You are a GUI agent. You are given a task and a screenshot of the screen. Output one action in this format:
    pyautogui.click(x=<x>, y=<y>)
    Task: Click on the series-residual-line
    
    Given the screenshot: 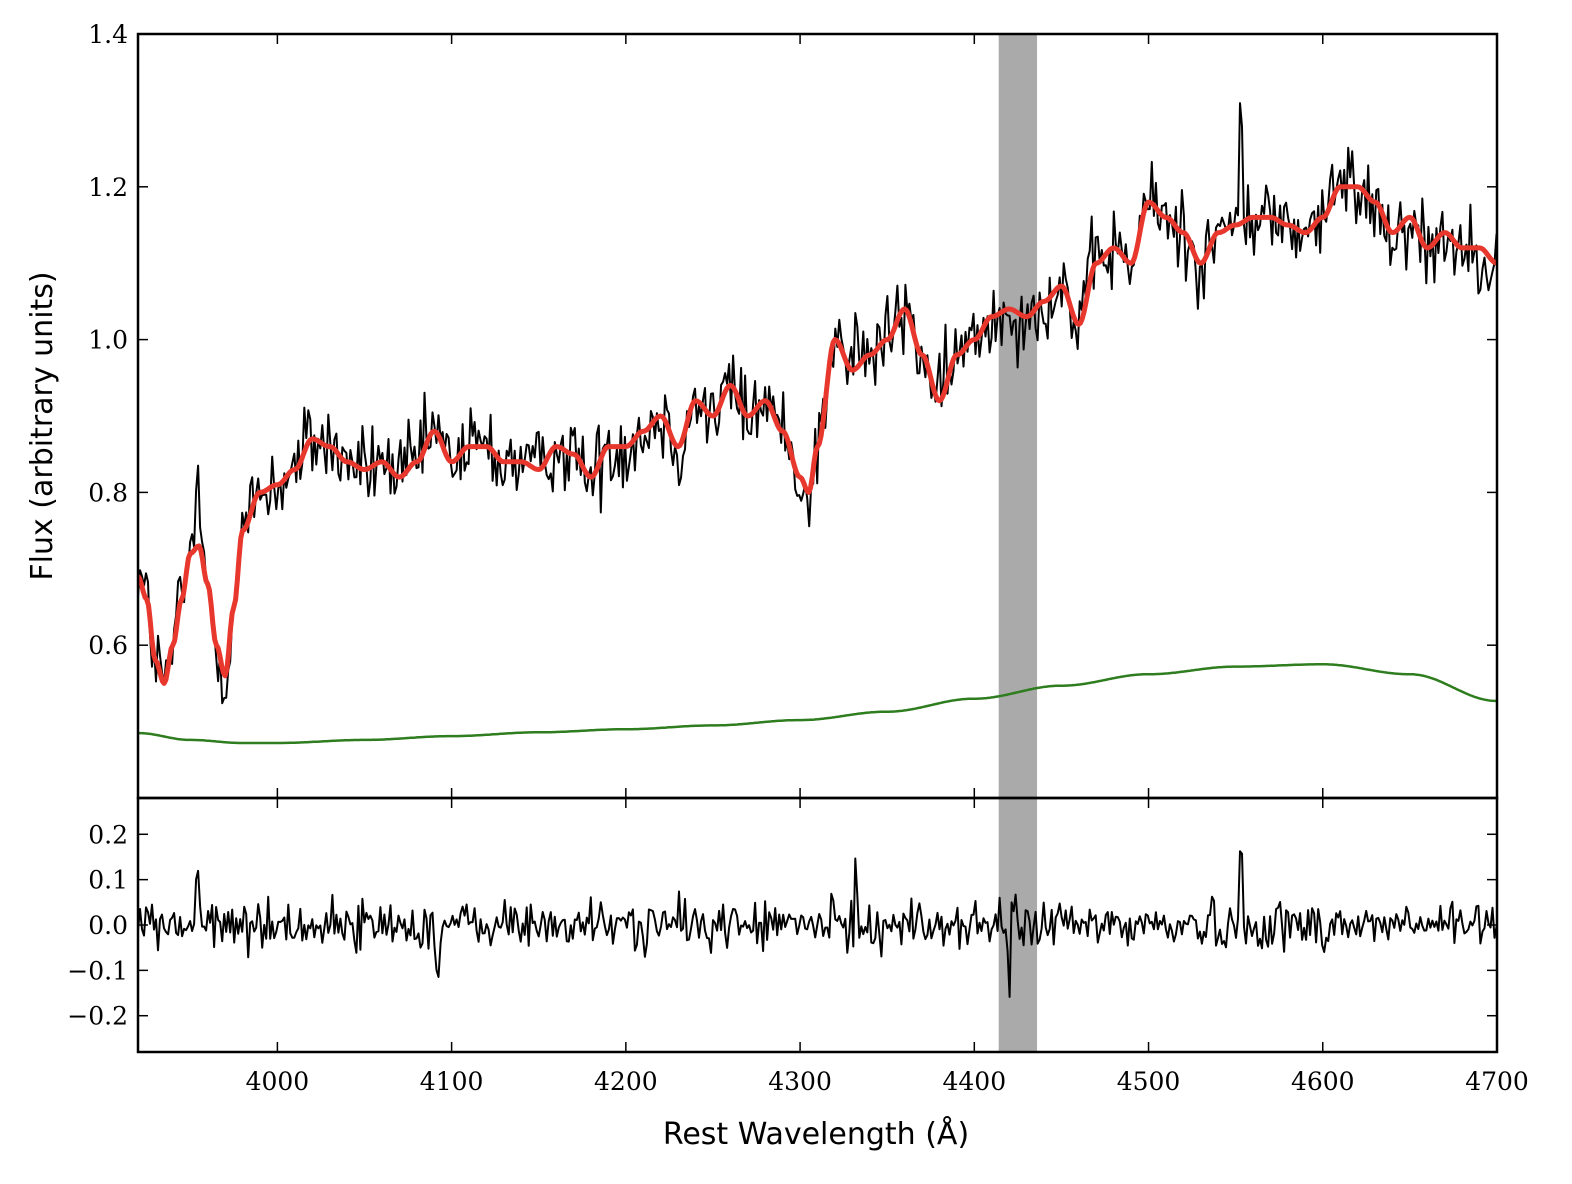 What is the action you would take?
    pyautogui.click(x=817, y=924)
    